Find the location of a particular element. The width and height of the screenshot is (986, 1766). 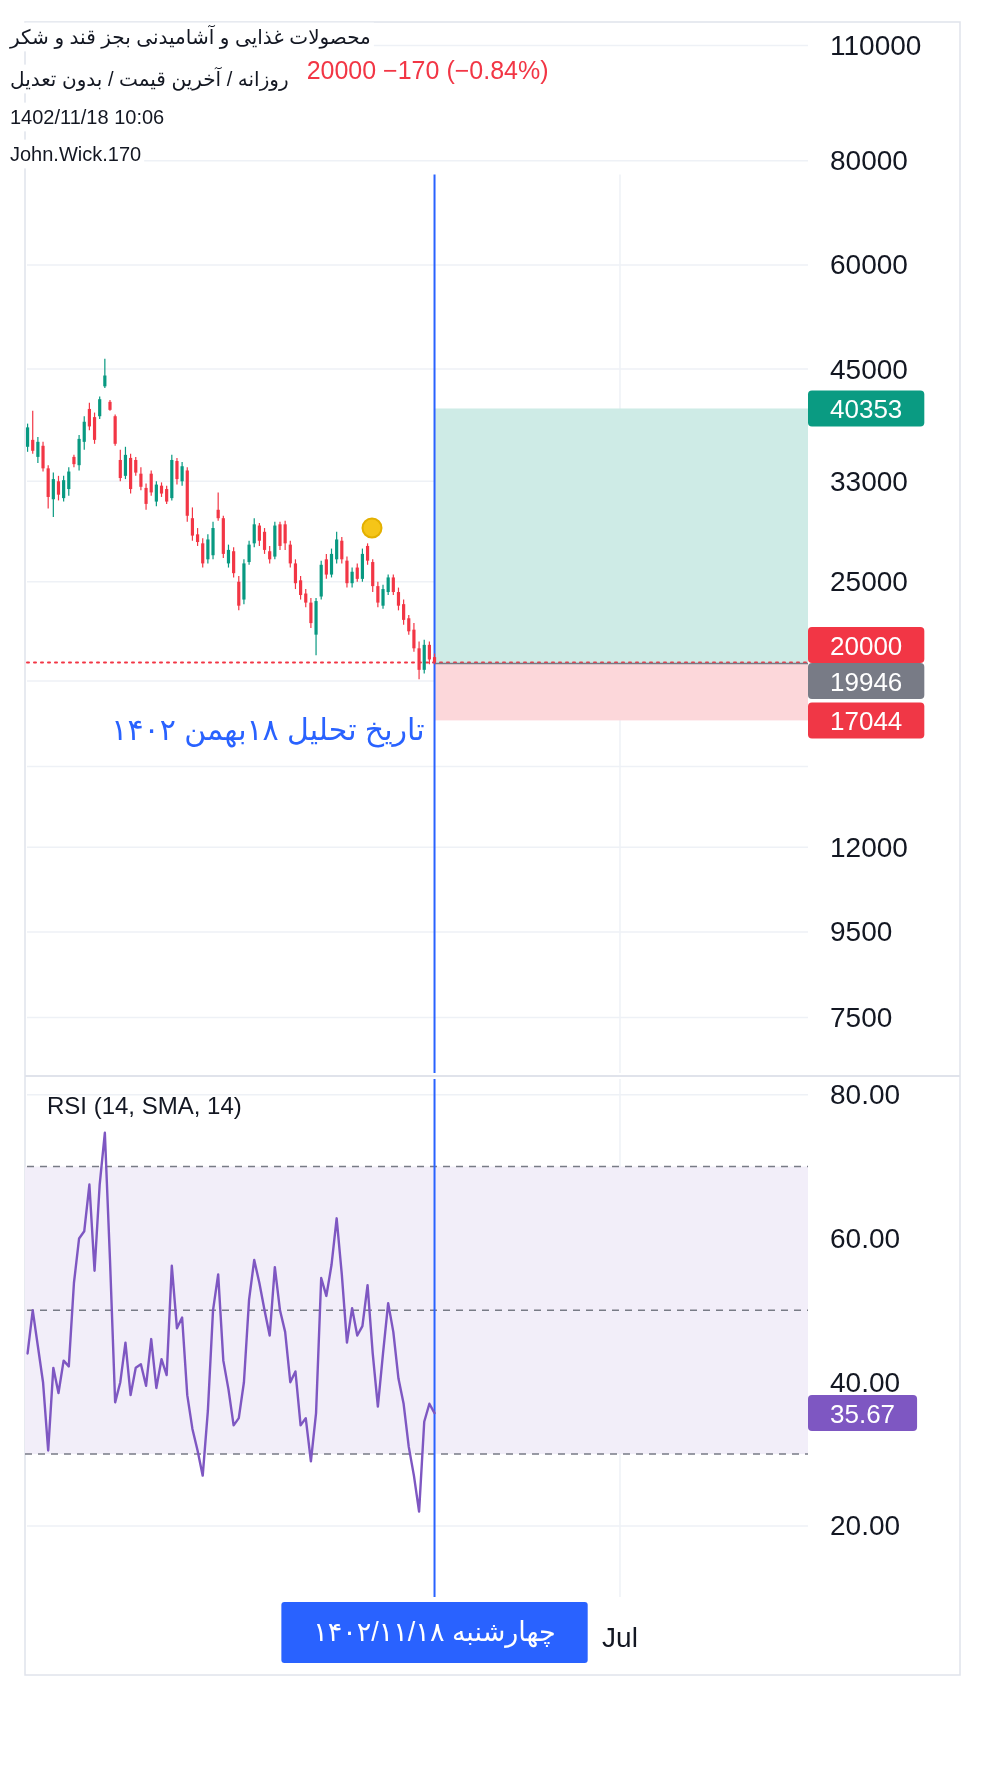

y-tick-label: 33000 is located at coordinates (869, 481).